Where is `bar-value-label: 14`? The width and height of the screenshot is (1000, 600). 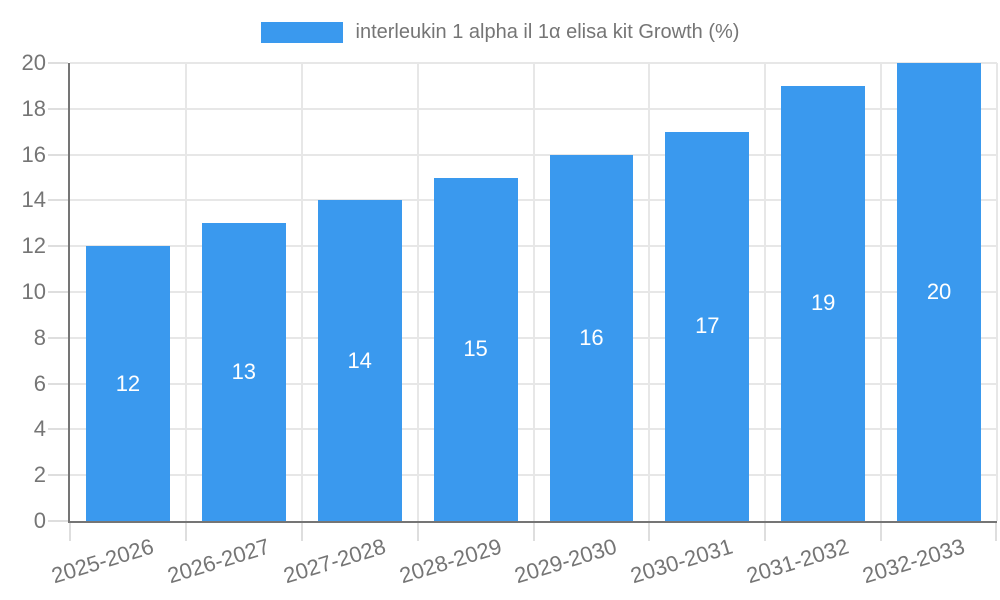 bar-value-label: 14 is located at coordinates (359, 360).